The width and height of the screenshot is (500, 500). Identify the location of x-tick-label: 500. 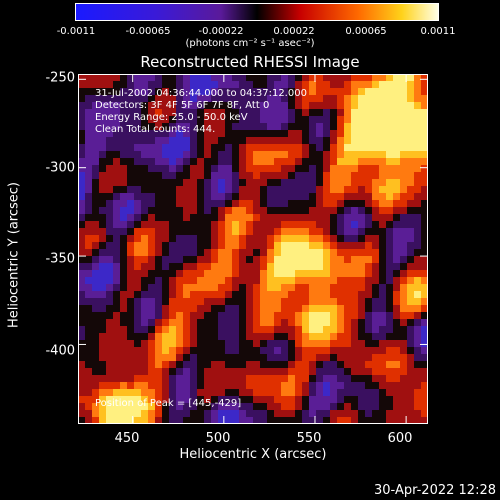
(218, 438).